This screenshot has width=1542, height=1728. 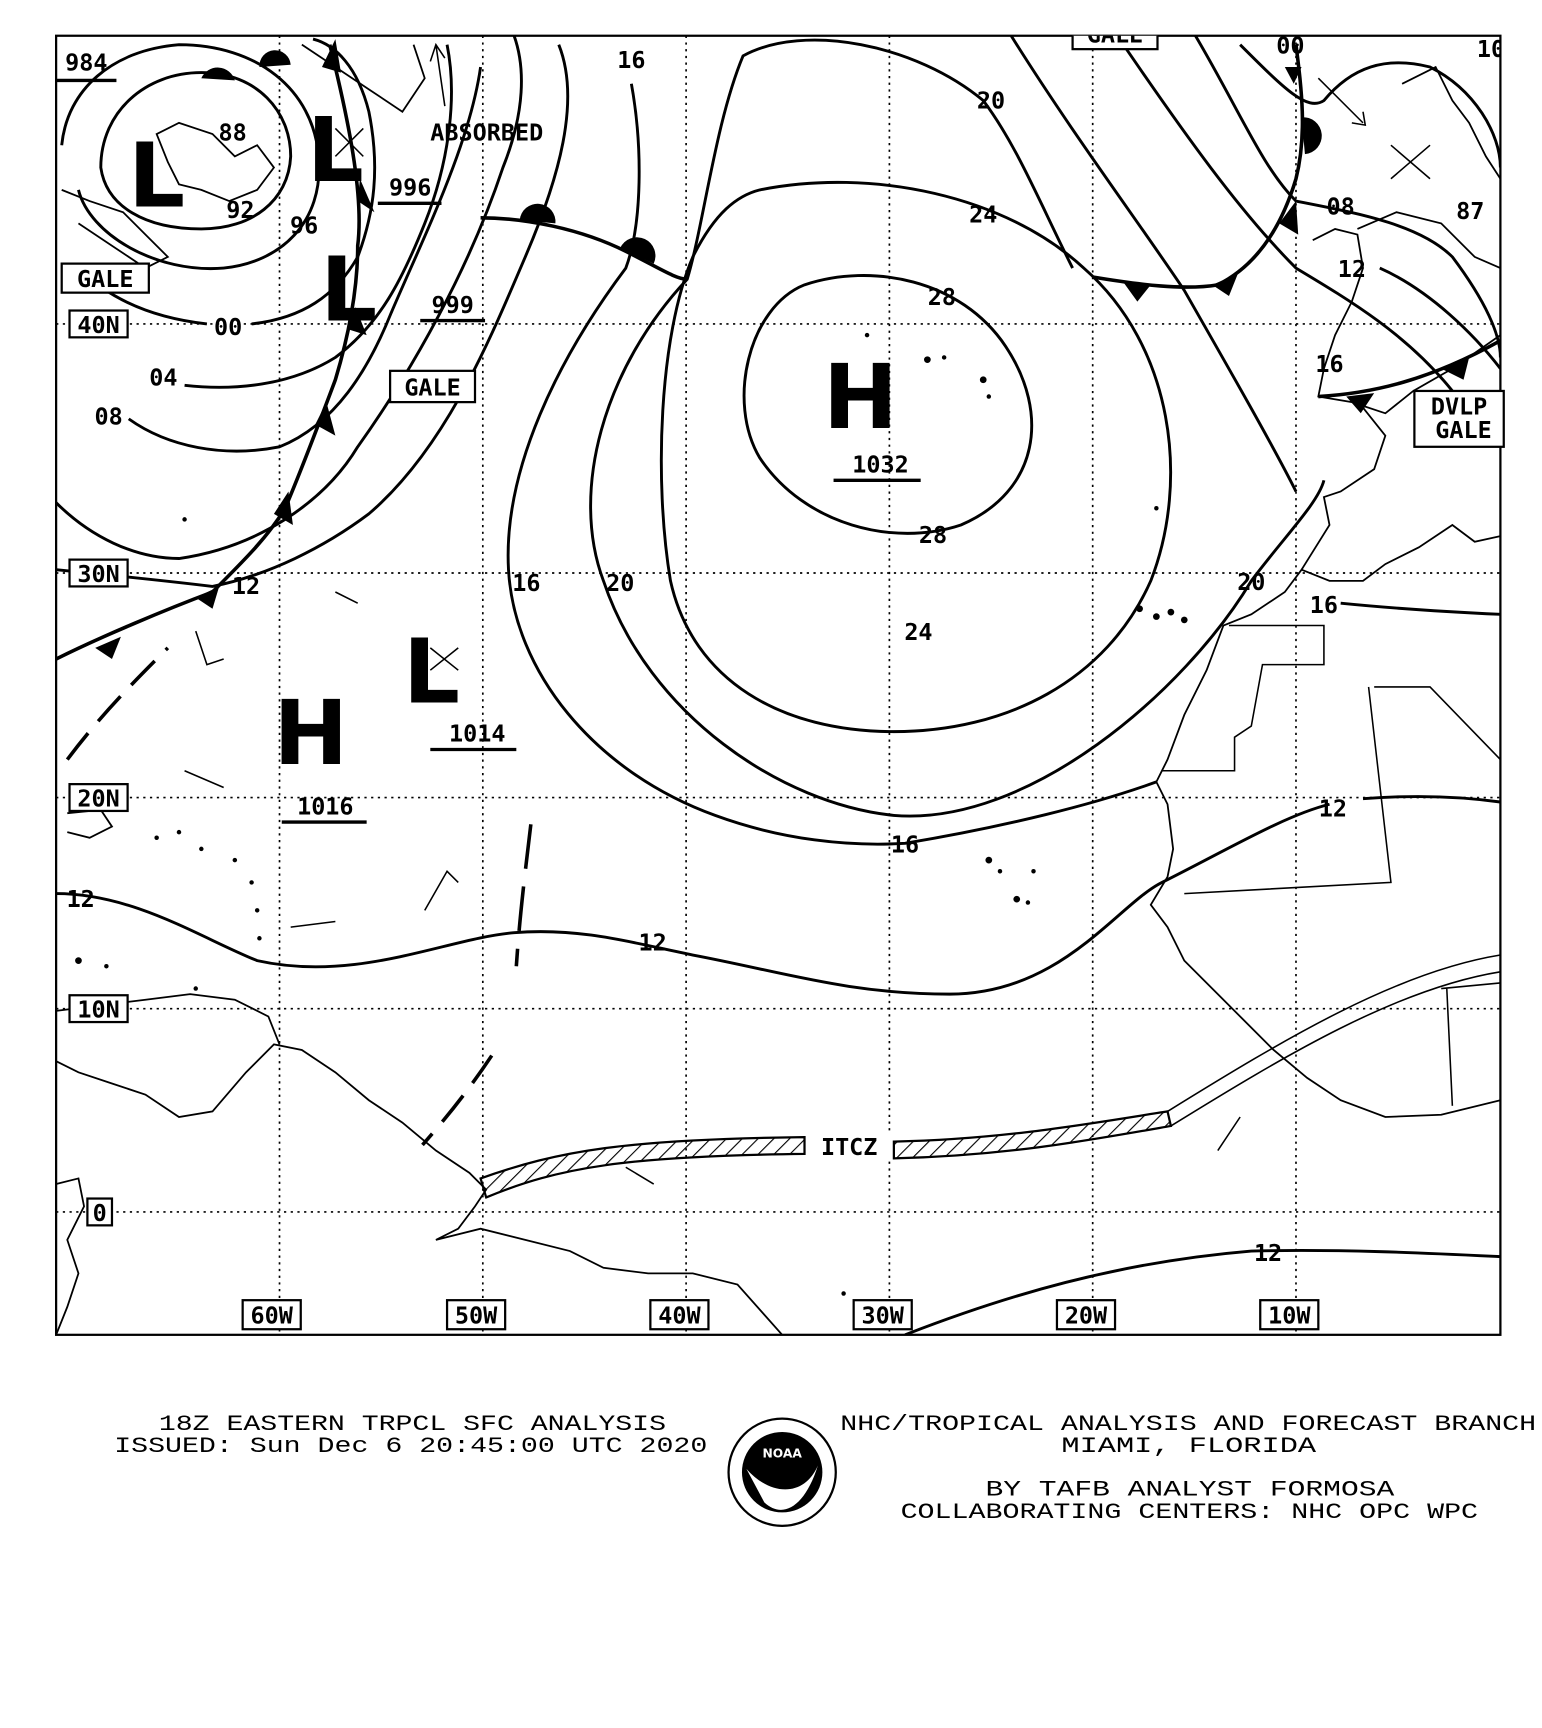 What do you see at coordinates (215, 162) in the screenshot?
I see `coast-newfoundland` at bounding box center [215, 162].